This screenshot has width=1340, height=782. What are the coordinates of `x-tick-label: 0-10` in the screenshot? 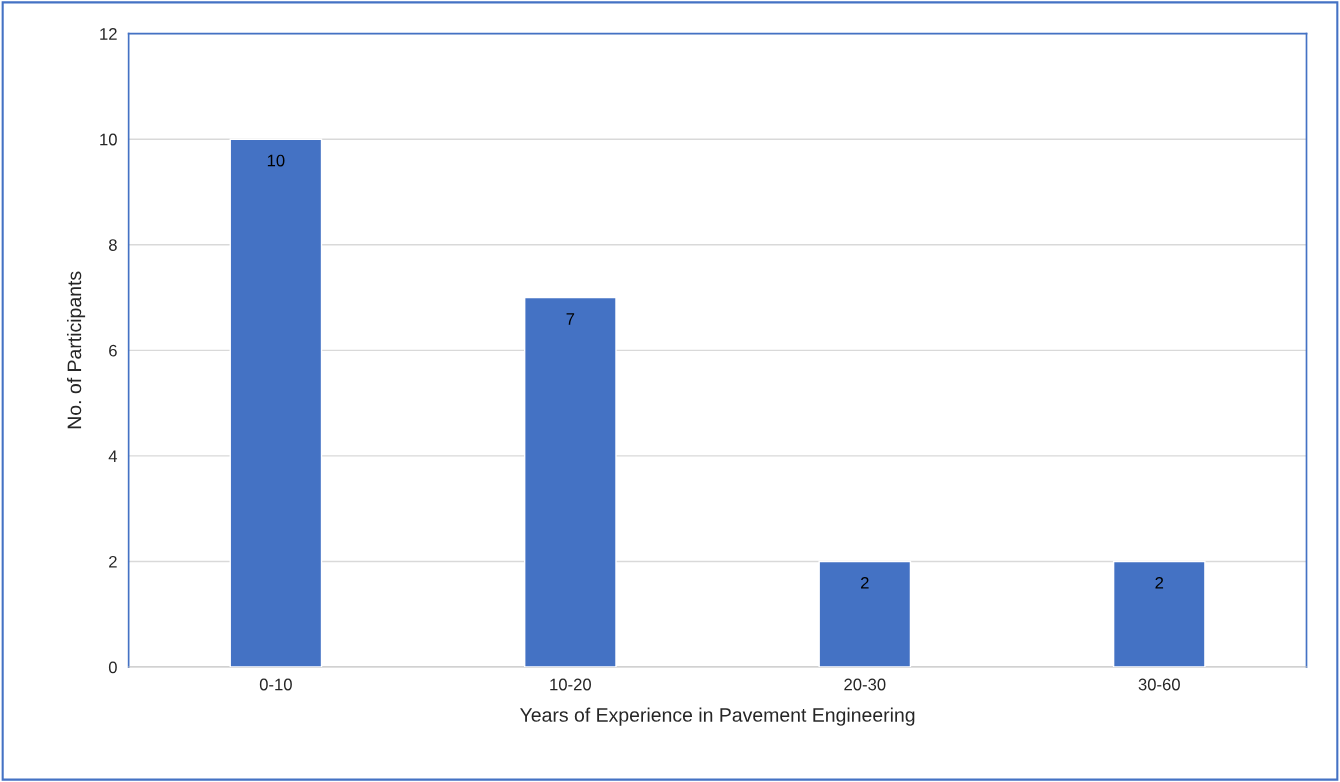 It's located at (275, 684).